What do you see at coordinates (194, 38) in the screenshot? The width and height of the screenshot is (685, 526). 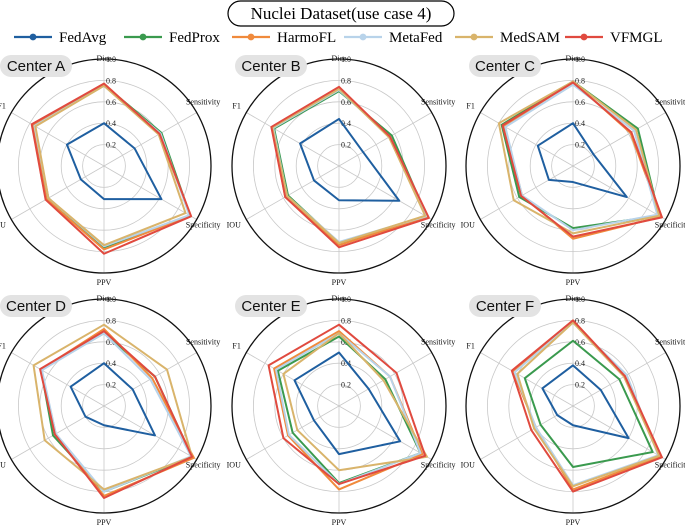 I see `legend-label: FedProx` at bounding box center [194, 38].